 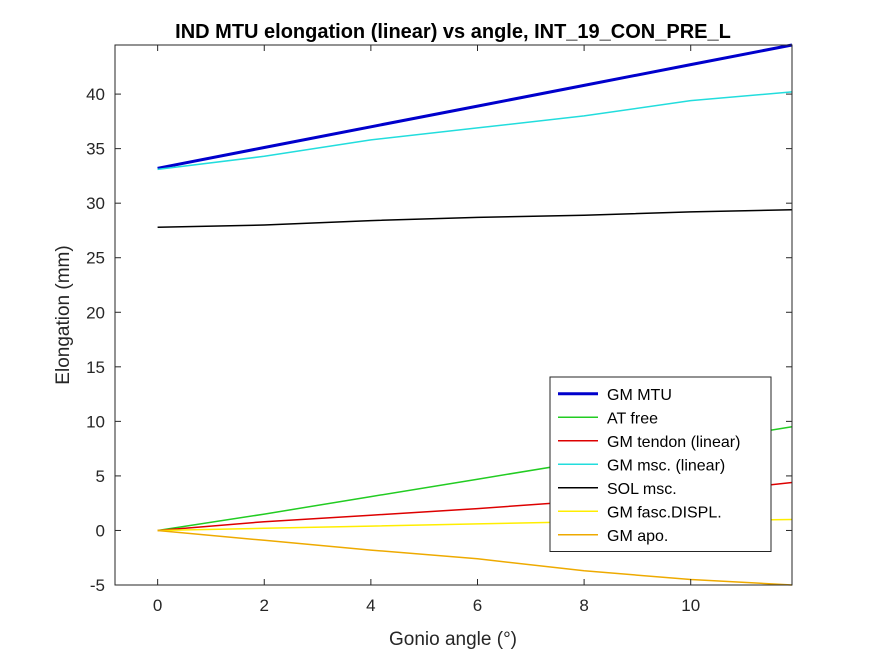 What do you see at coordinates (100, 530) in the screenshot?
I see `y-tick-label-1: 0` at bounding box center [100, 530].